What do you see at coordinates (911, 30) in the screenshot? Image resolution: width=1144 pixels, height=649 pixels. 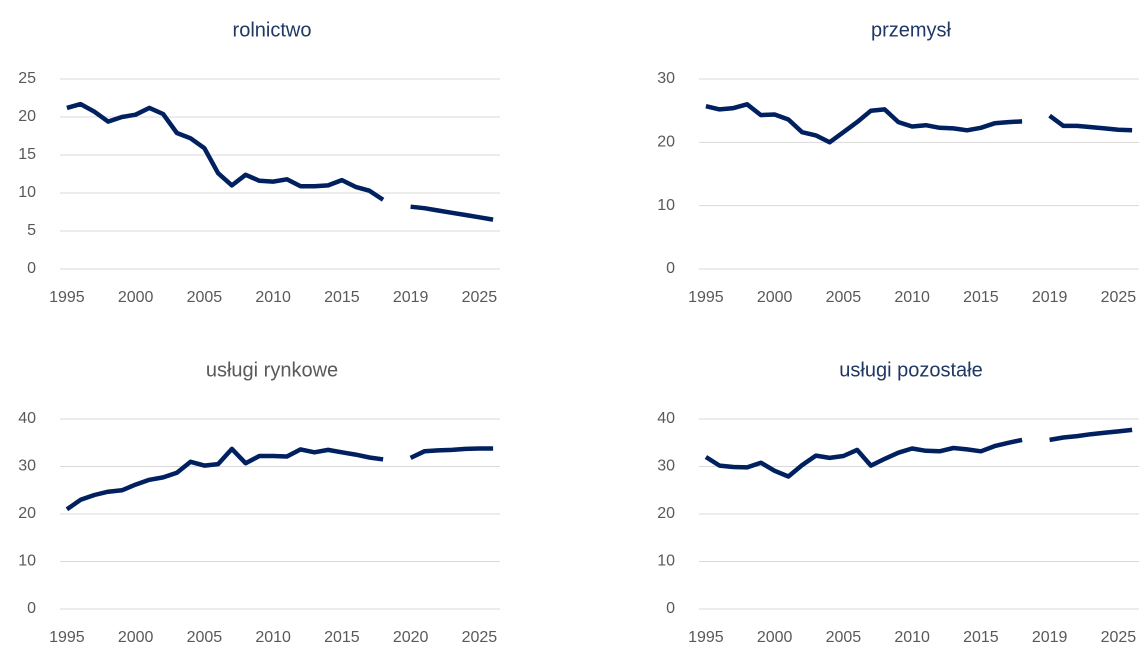 I see `chart-title: przemysł` at bounding box center [911, 30].